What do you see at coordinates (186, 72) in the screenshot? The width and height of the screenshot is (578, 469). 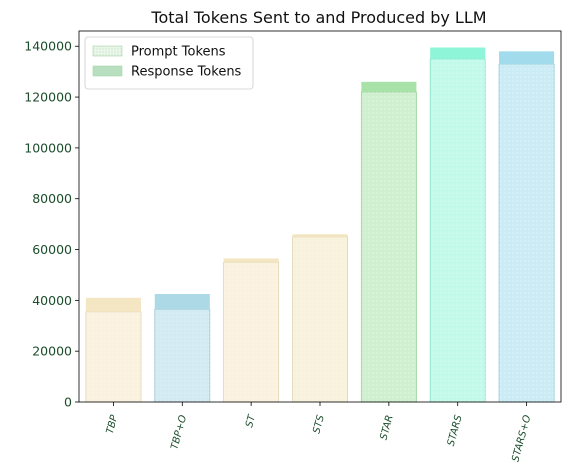 I see `legend-label-response: Response Tokens` at bounding box center [186, 72].